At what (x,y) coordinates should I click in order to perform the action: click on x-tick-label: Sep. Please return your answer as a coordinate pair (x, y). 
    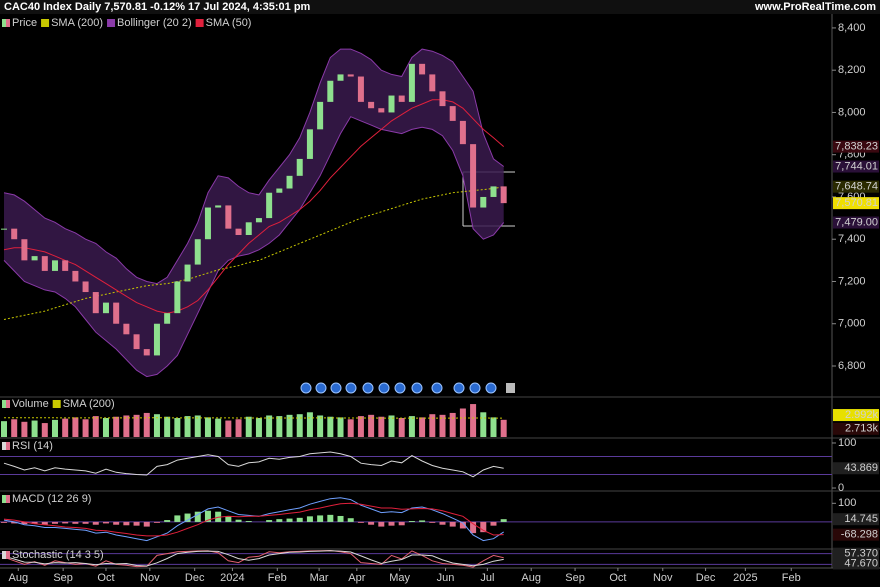
    Looking at the image, I should click on (63, 578).